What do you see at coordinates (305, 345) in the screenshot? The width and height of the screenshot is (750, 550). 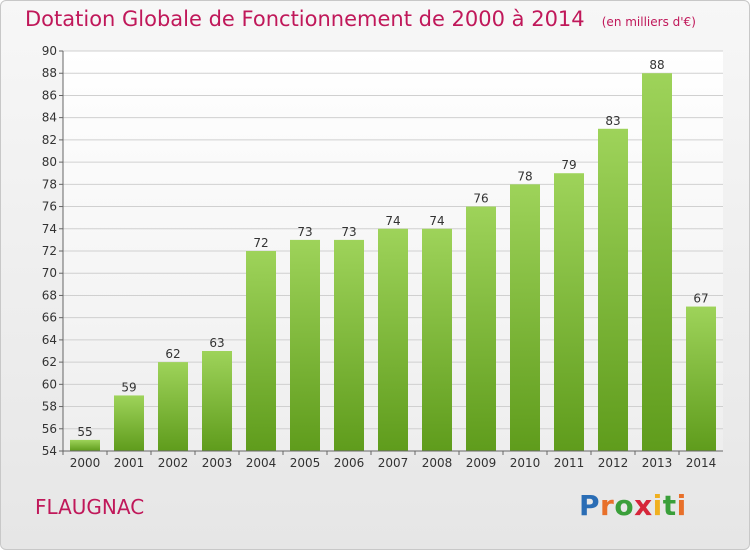 I see `bar-2005` at bounding box center [305, 345].